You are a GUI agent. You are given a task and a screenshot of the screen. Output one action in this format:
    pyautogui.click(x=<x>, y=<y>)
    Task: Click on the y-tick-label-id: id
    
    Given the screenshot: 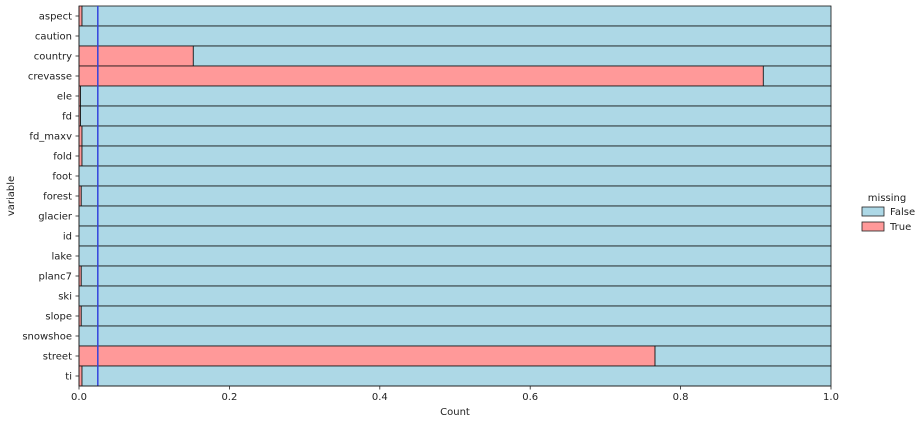 What is the action you would take?
    pyautogui.click(x=67, y=237)
    